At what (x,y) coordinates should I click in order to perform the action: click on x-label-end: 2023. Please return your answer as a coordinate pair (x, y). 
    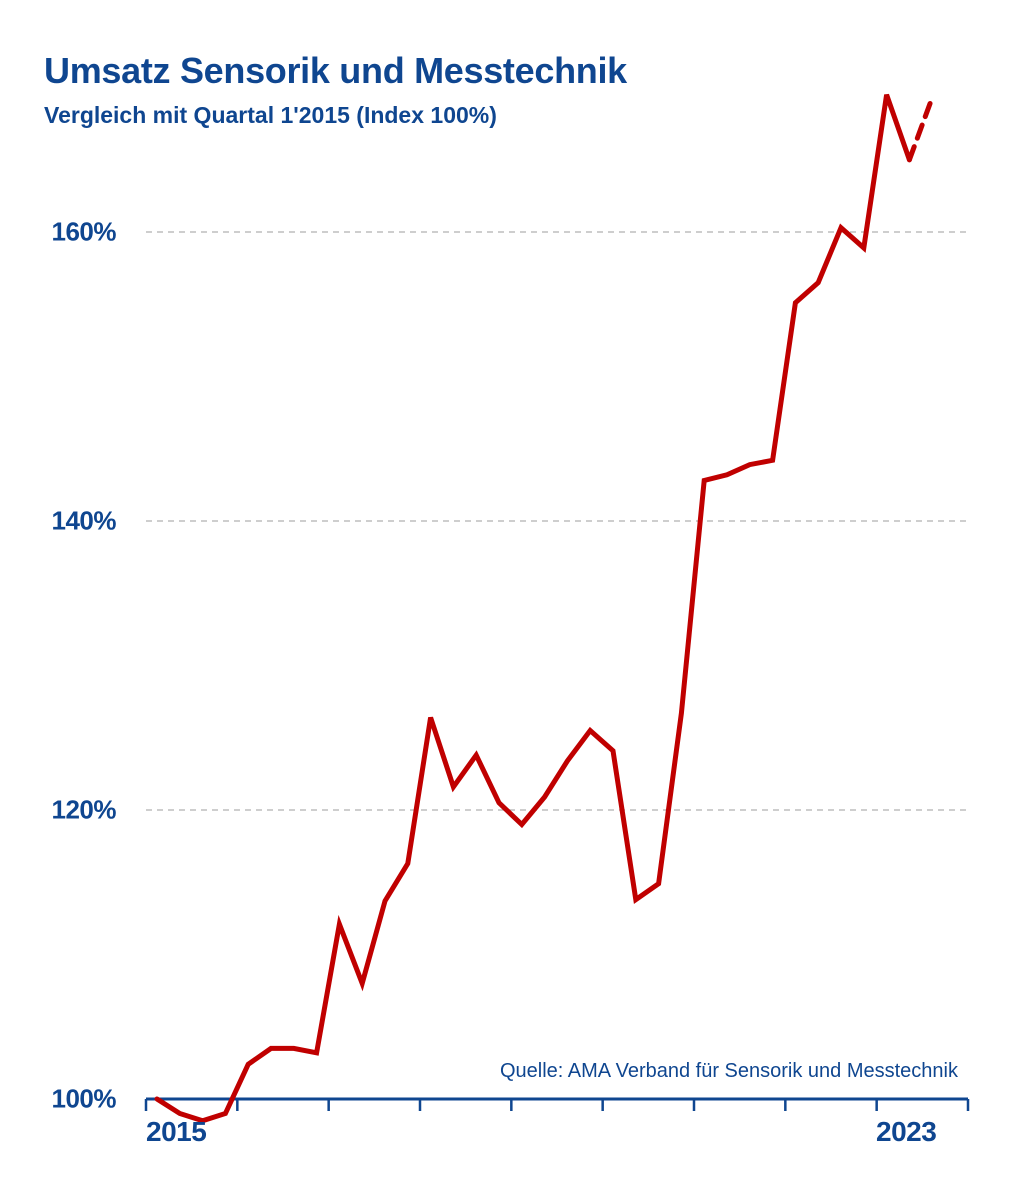
    Looking at the image, I should click on (906, 1131).